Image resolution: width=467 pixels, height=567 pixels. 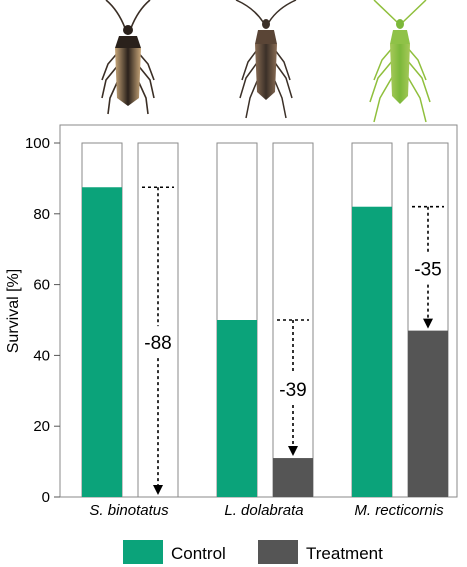 I want to click on y-axis: 0 20 40 60 80 100, so click(x=42, y=320).